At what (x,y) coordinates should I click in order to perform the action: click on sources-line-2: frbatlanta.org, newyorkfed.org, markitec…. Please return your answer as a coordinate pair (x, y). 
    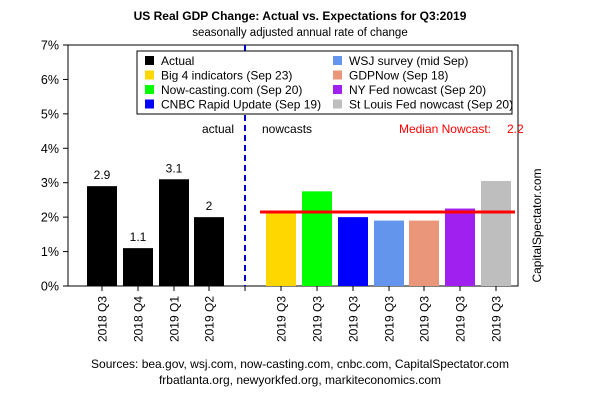
    Looking at the image, I should click on (300, 380).